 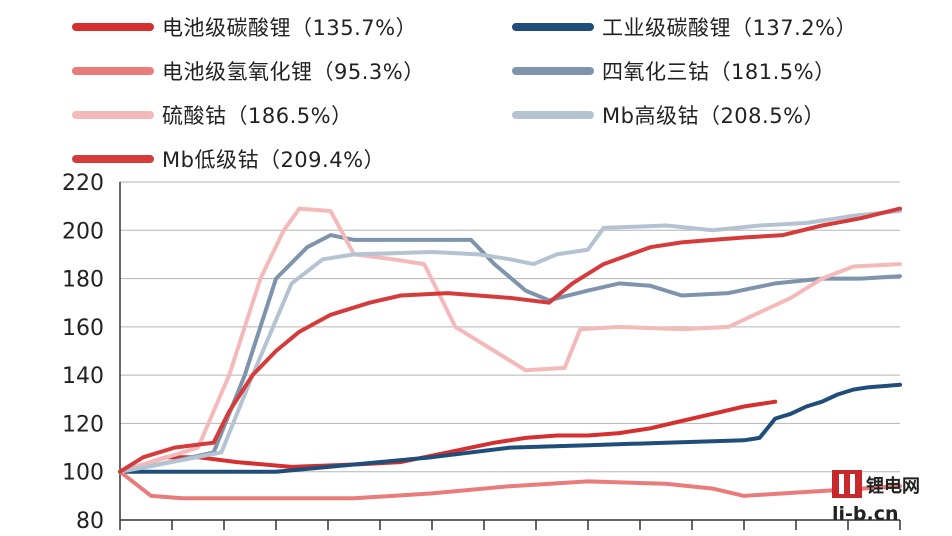 I want to click on watermark: 锂电网 li-b.cn, so click(x=890, y=497).